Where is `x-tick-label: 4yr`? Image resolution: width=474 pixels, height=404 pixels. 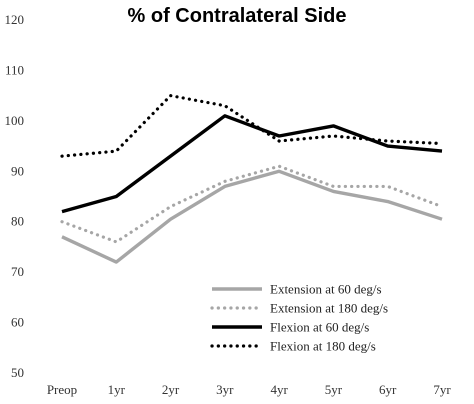 x-tick-label: 4yr is located at coordinates (279, 389).